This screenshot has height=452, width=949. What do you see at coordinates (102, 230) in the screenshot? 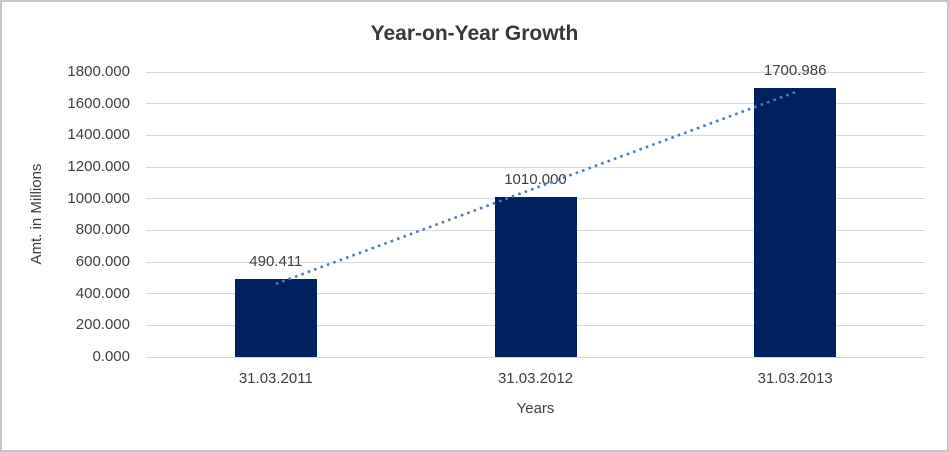
I see `y-axis-tick-label: 800.000` at bounding box center [102, 230].